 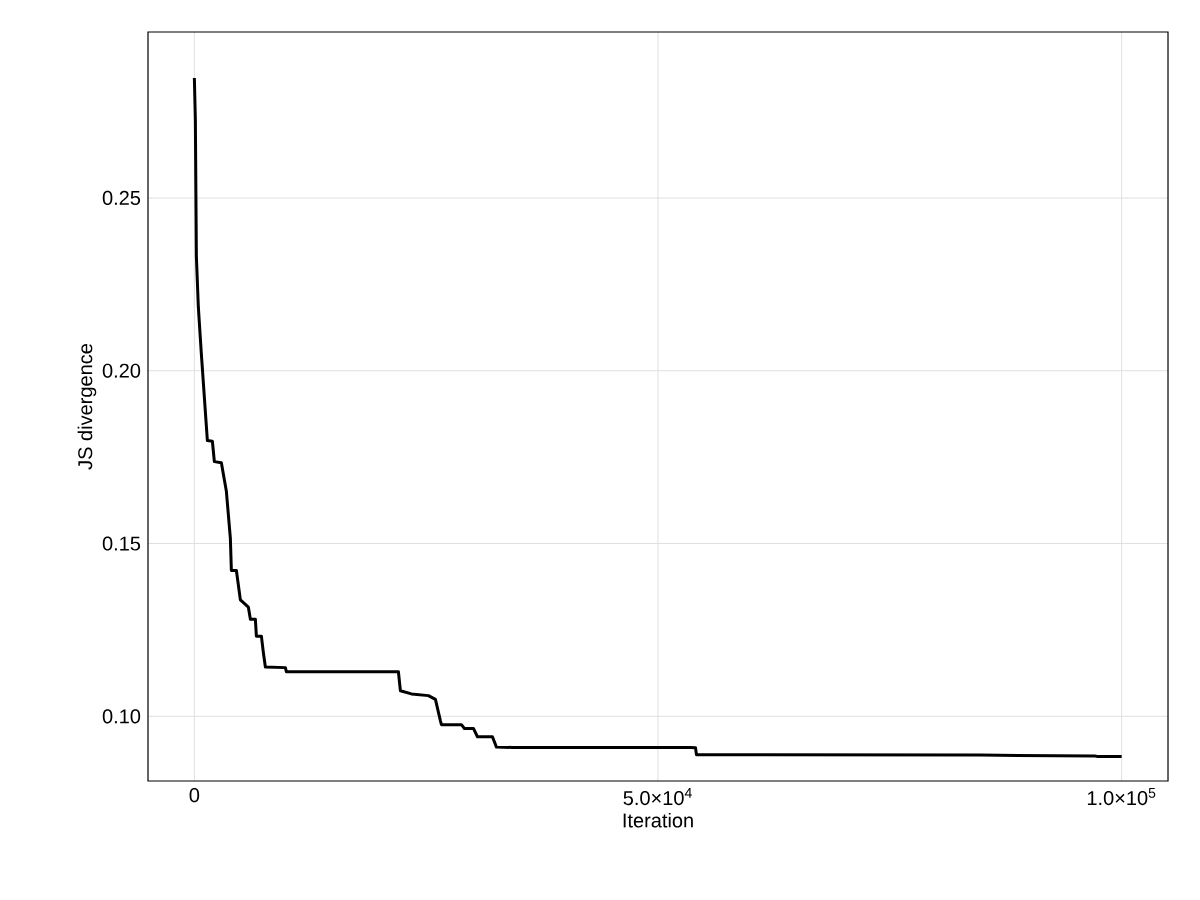 I want to click on y-tick-label: 0.10, so click(x=121, y=716).